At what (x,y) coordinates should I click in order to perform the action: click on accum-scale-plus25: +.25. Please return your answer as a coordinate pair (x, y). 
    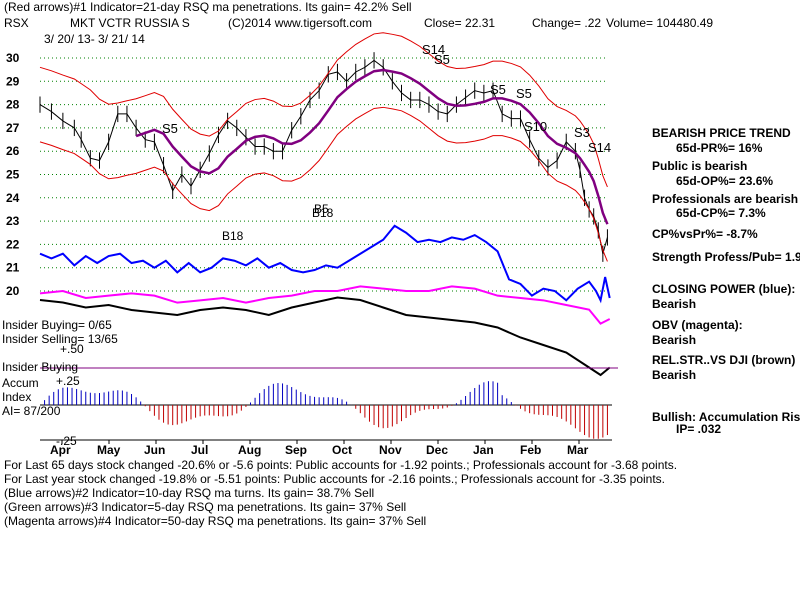
    Looking at the image, I should click on (68, 381).